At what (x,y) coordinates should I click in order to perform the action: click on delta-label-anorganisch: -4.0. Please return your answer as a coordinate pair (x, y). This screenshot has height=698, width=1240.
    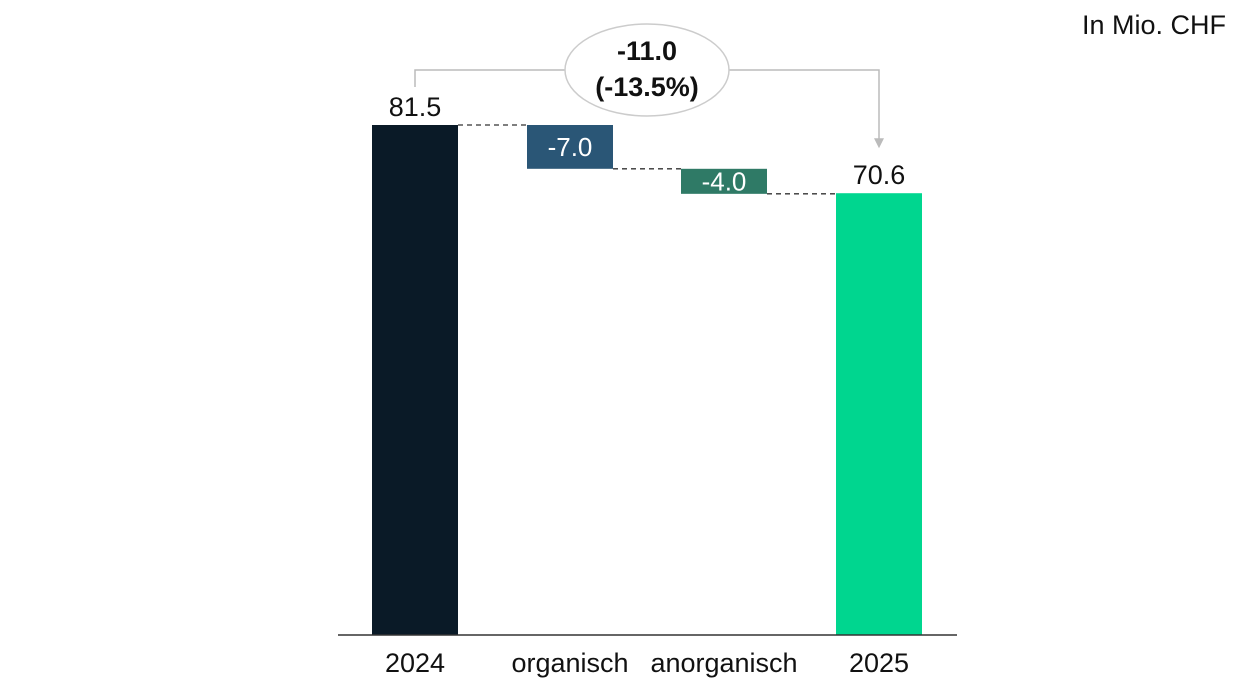
    Looking at the image, I should click on (724, 181).